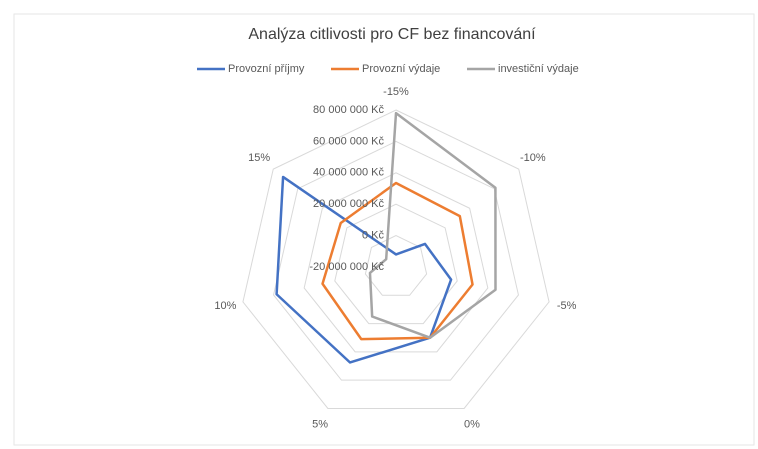  I want to click on category-label: 15%, so click(259, 158).